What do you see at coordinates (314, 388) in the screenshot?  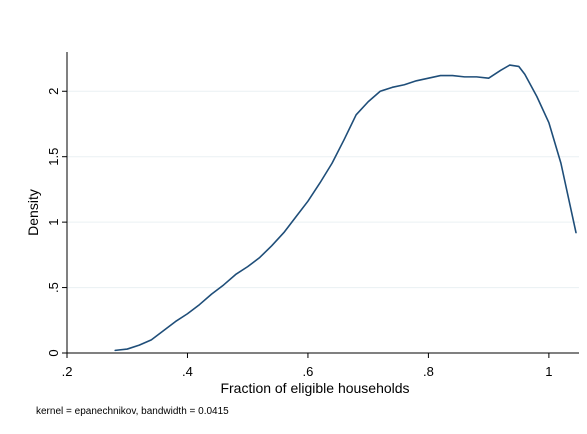 I see `x-axis-title: Fraction of eligible households` at bounding box center [314, 388].